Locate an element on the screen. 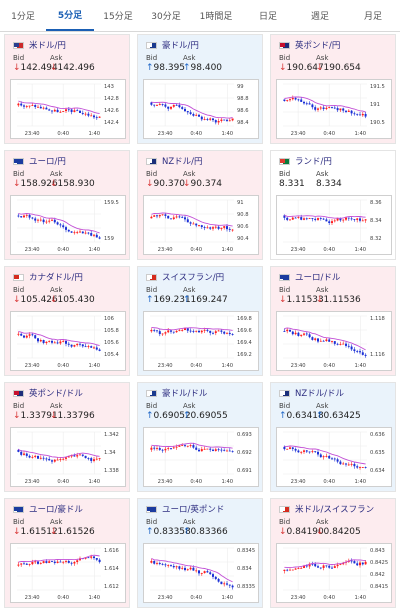 The width and height of the screenshot is (400, 610). currency-pair-name: ユーロ/英ポンド is located at coordinates (193, 510).